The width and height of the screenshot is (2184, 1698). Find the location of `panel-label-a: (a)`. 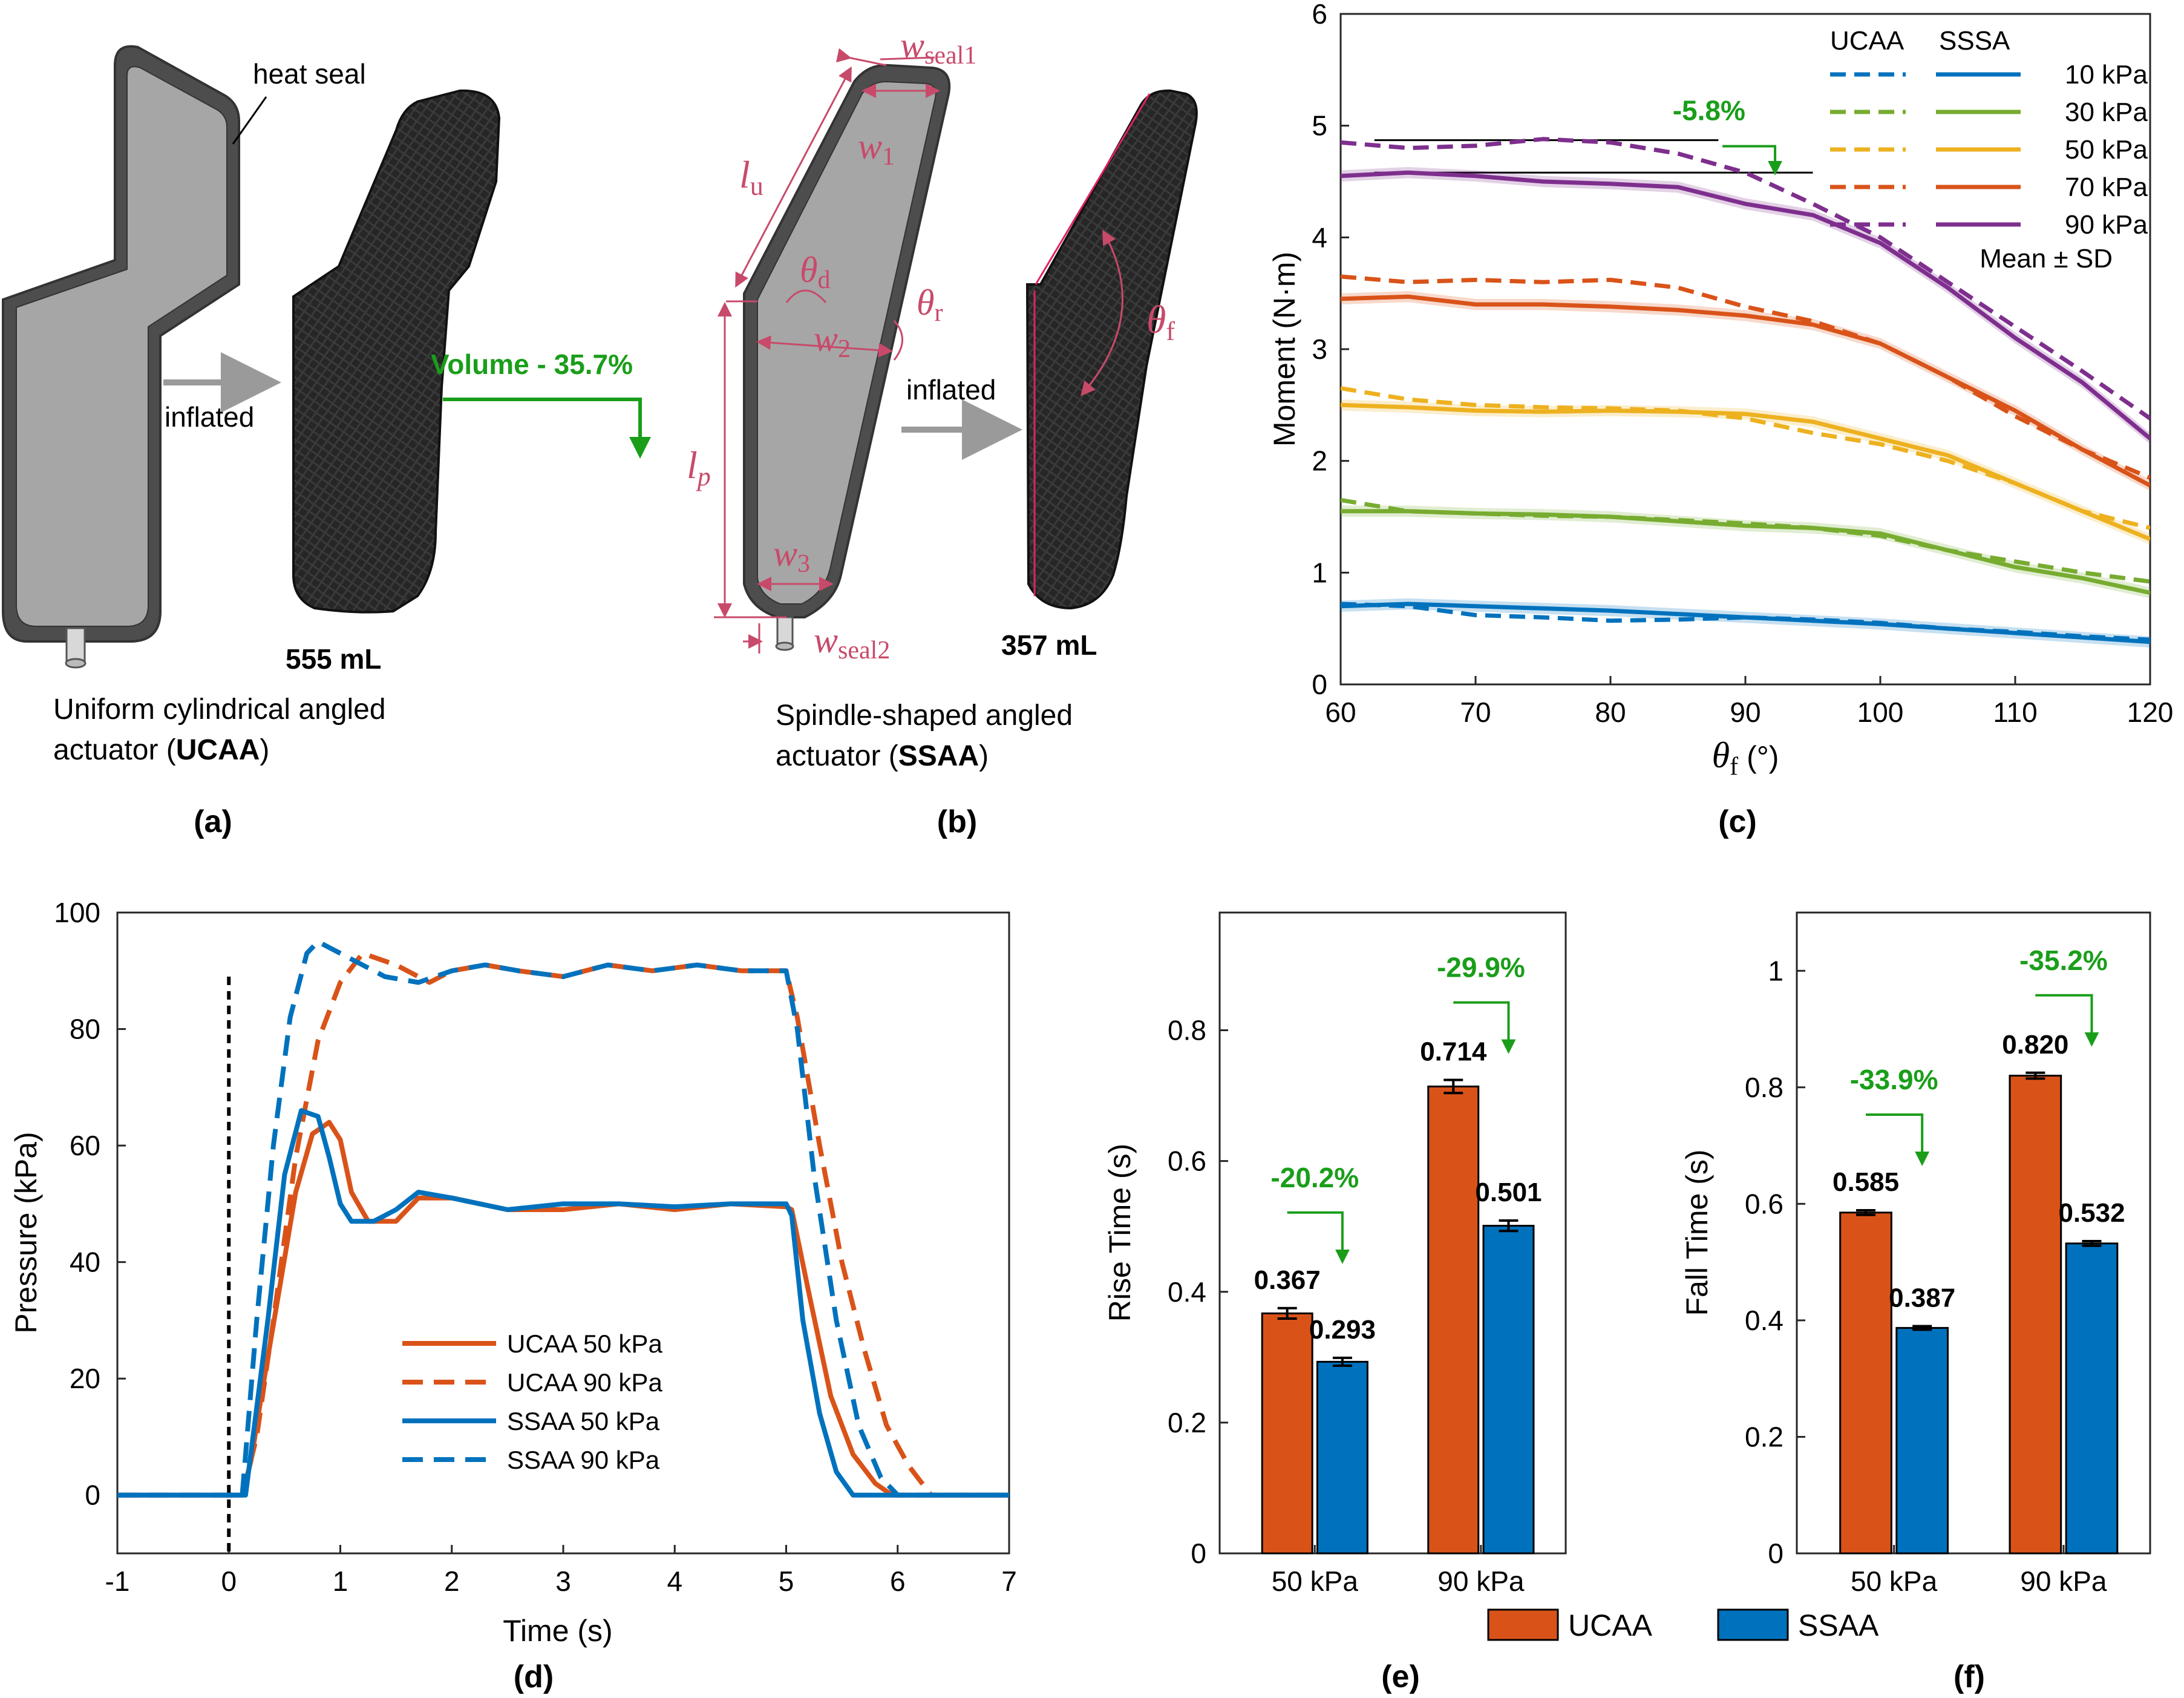

panel-label-a: (a) is located at coordinates (213, 821).